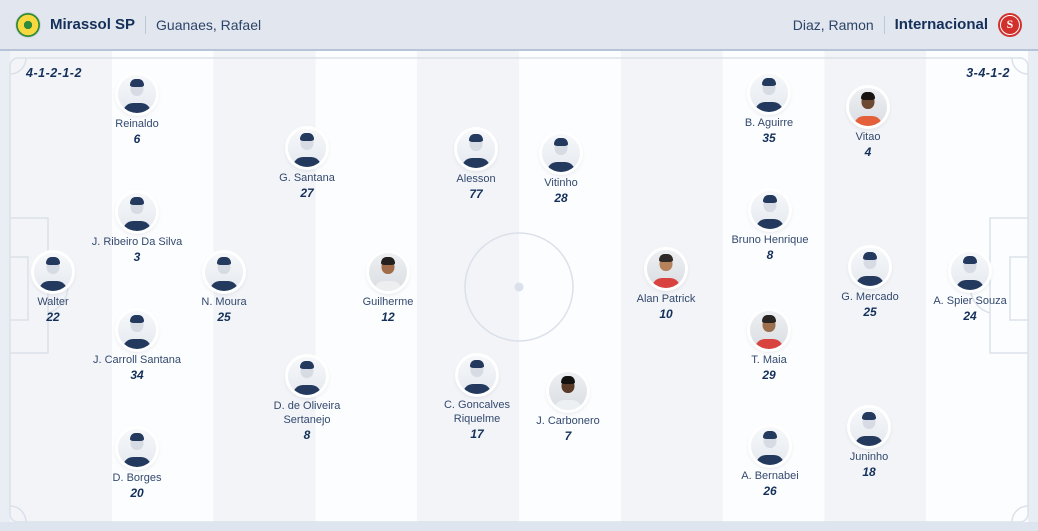 The width and height of the screenshot is (1038, 531). Describe the element at coordinates (139, 24) in the screenshot. I see `home-team-header: Mirassol SP Guanaes, Rafael` at that location.